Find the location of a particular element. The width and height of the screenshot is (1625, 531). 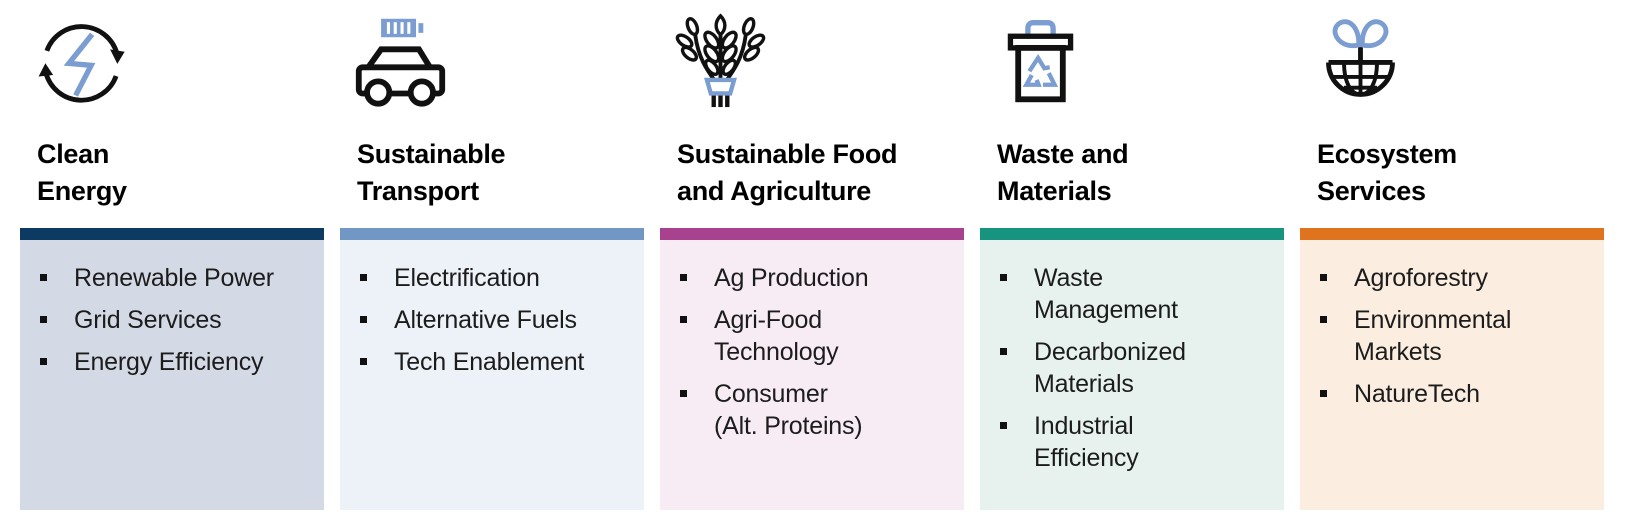

list-item: Renewable Power is located at coordinates (178, 278).